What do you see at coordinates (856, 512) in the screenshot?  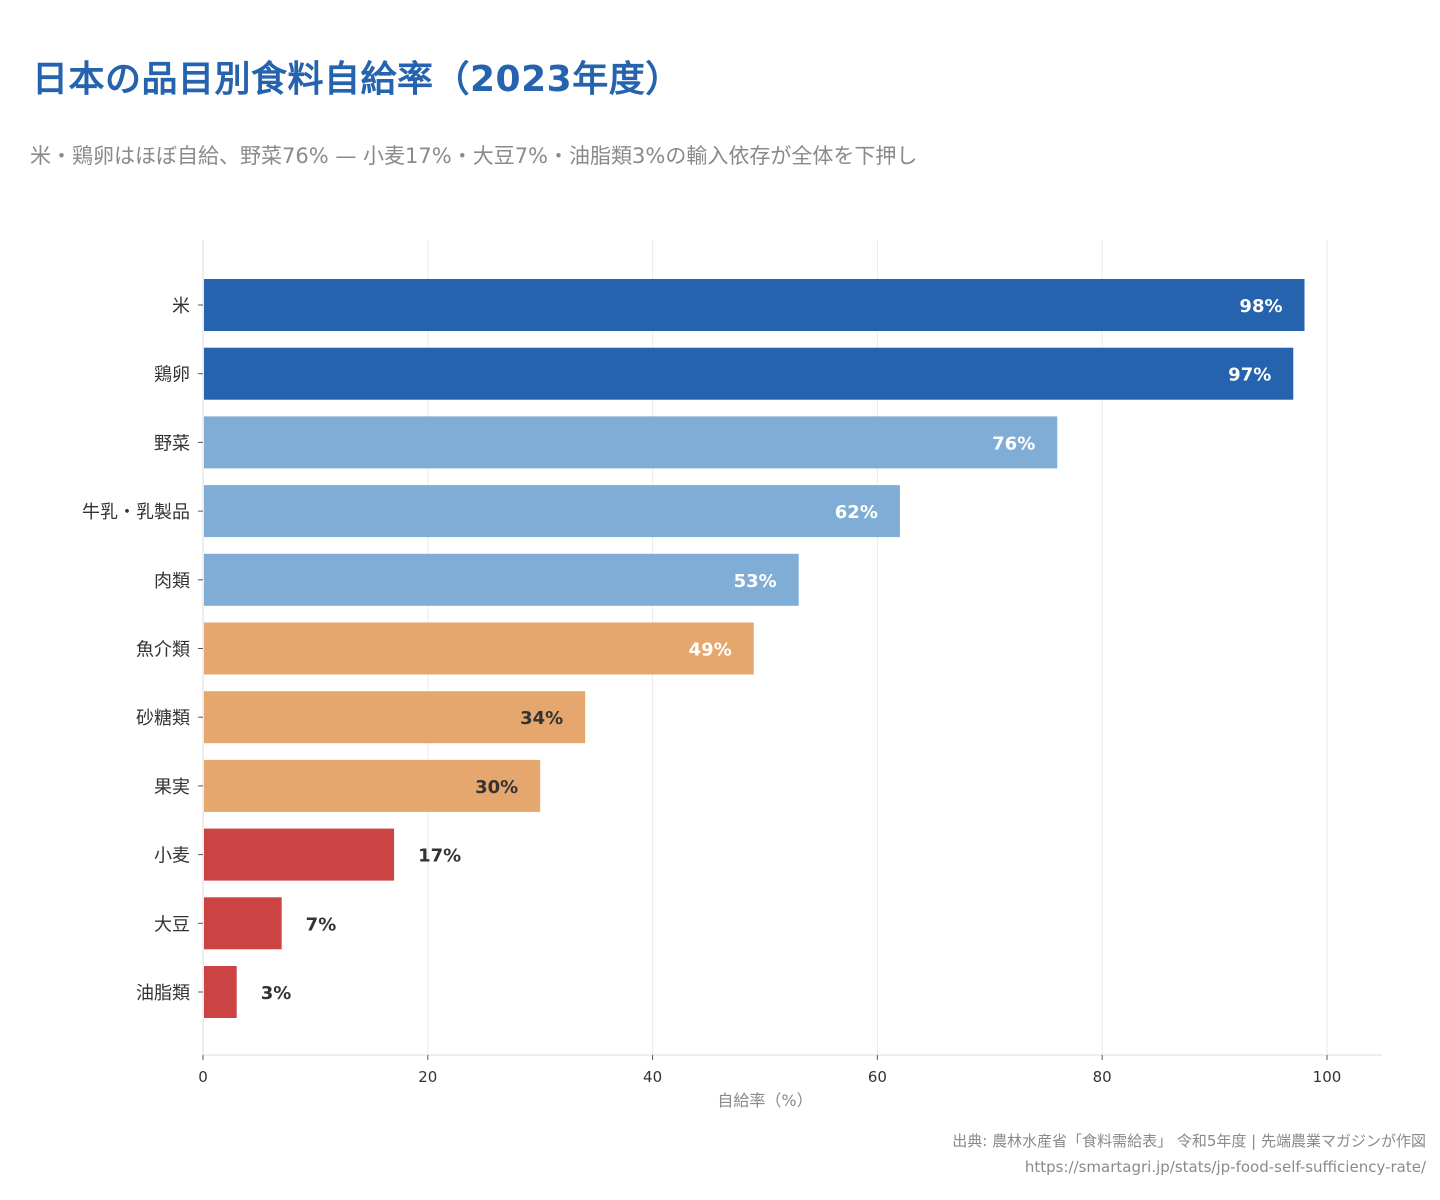 I see `data-label: 62%` at bounding box center [856, 512].